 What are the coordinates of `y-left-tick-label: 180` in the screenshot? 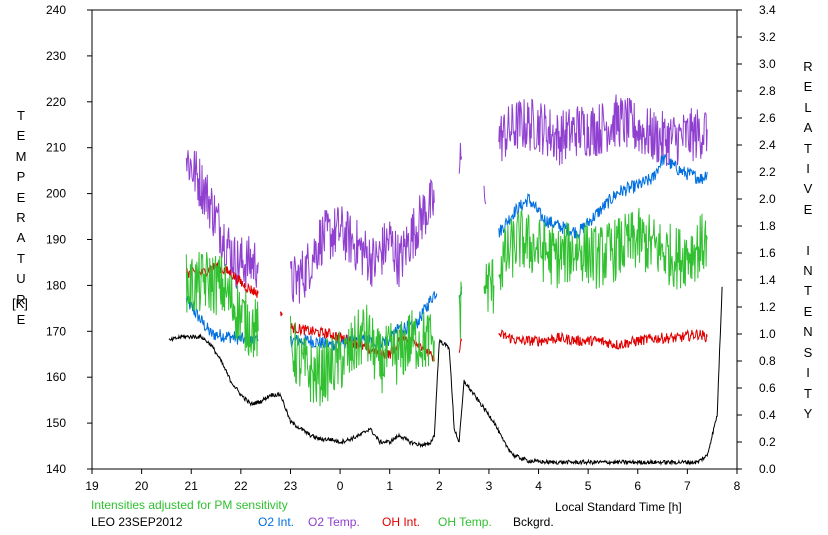 It's located at (56, 285).